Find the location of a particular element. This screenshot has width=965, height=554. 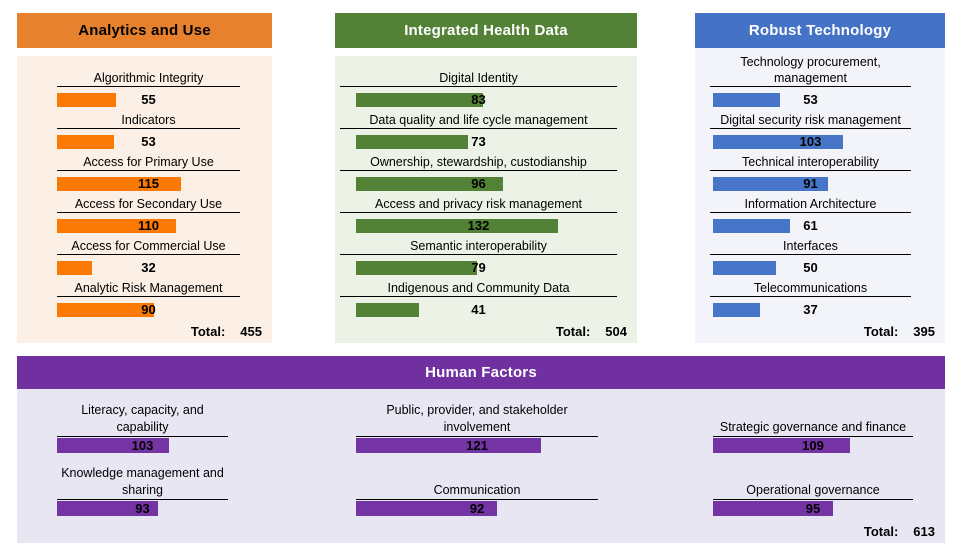

metric-label: Technology procurement, management is located at coordinates (810, 69).